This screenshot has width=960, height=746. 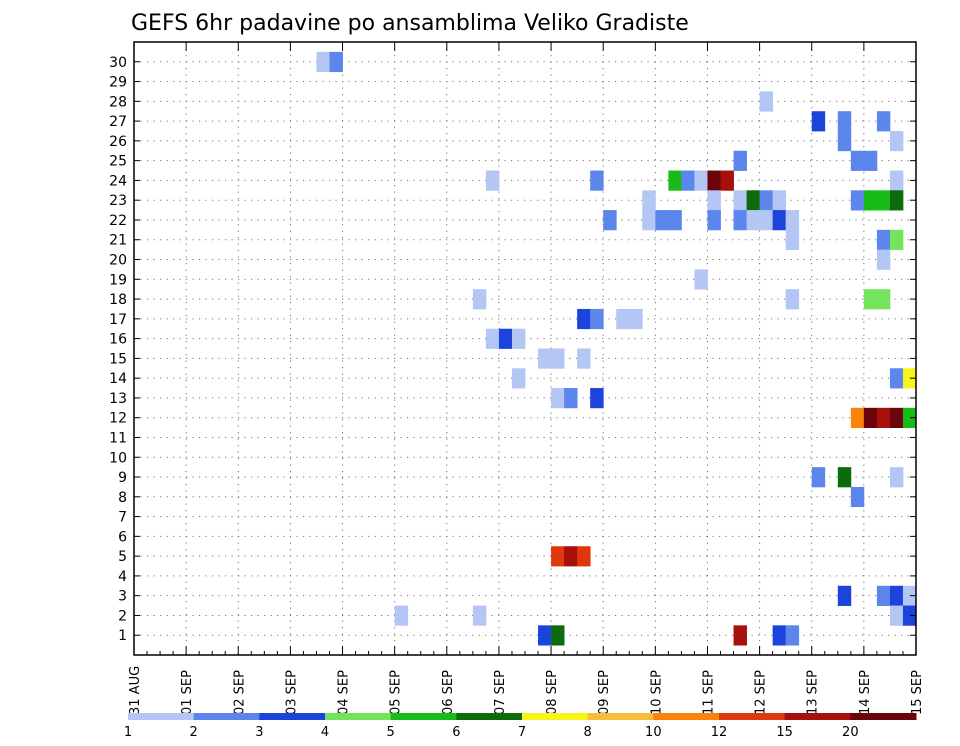 I want to click on legend-label: 15, so click(x=784, y=732).